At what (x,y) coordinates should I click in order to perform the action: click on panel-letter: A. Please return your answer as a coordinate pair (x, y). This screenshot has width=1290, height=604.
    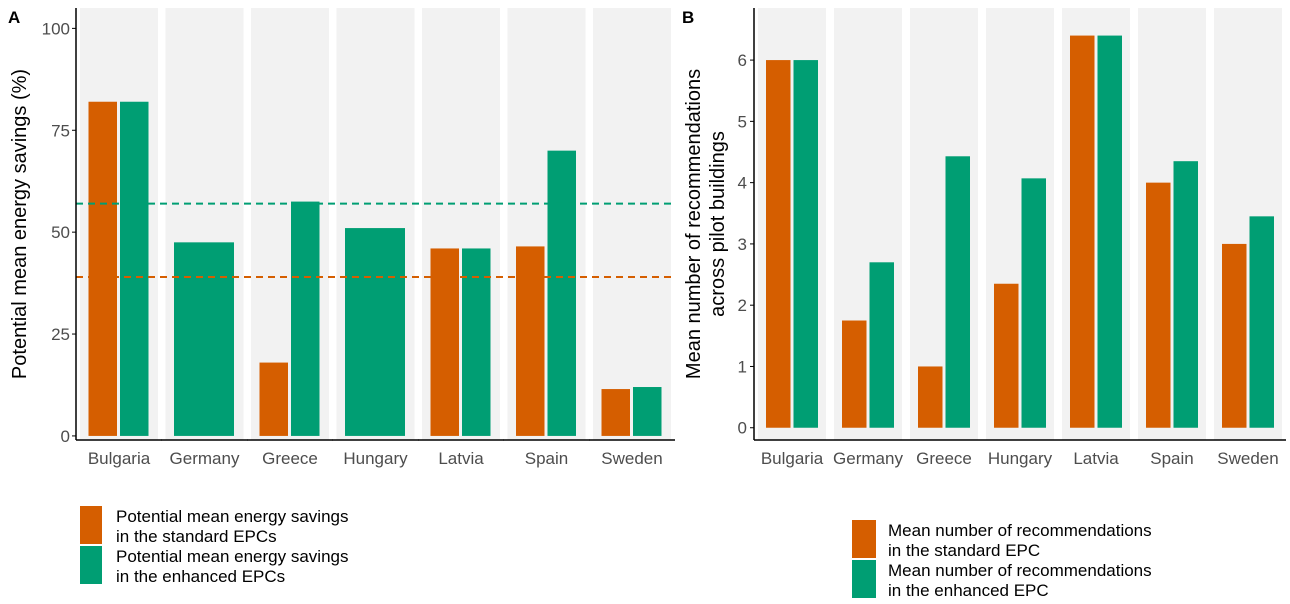
    Looking at the image, I should click on (14, 17).